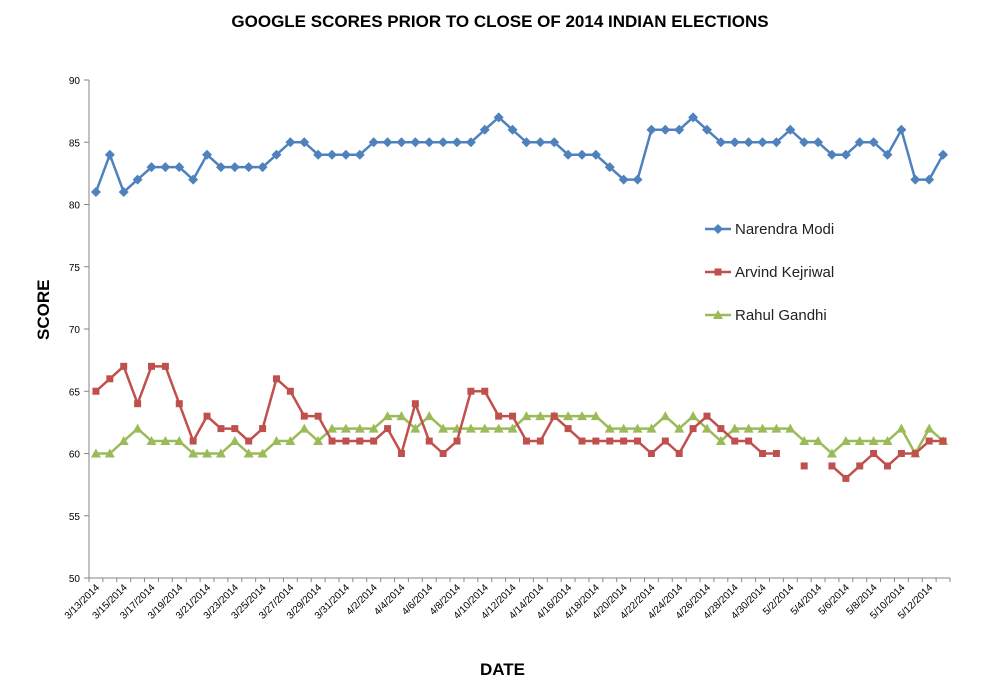 The height and width of the screenshot is (700, 1000). What do you see at coordinates (75, 579) in the screenshot?
I see `y-tick-label: 50` at bounding box center [75, 579].